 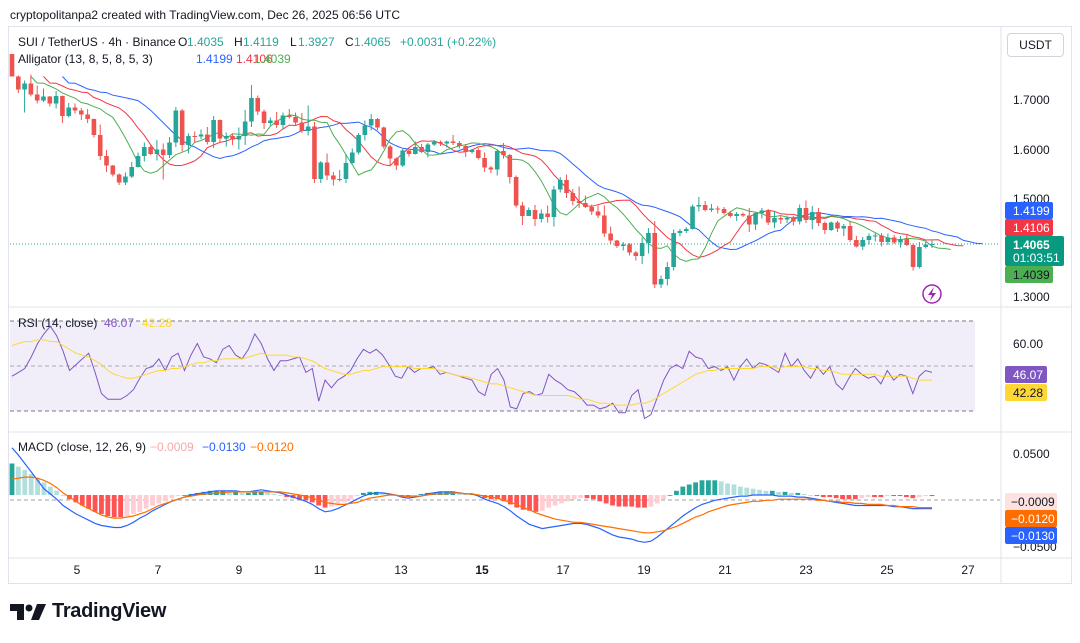 What do you see at coordinates (77, 570) in the screenshot?
I see `time-tick: 5` at bounding box center [77, 570].